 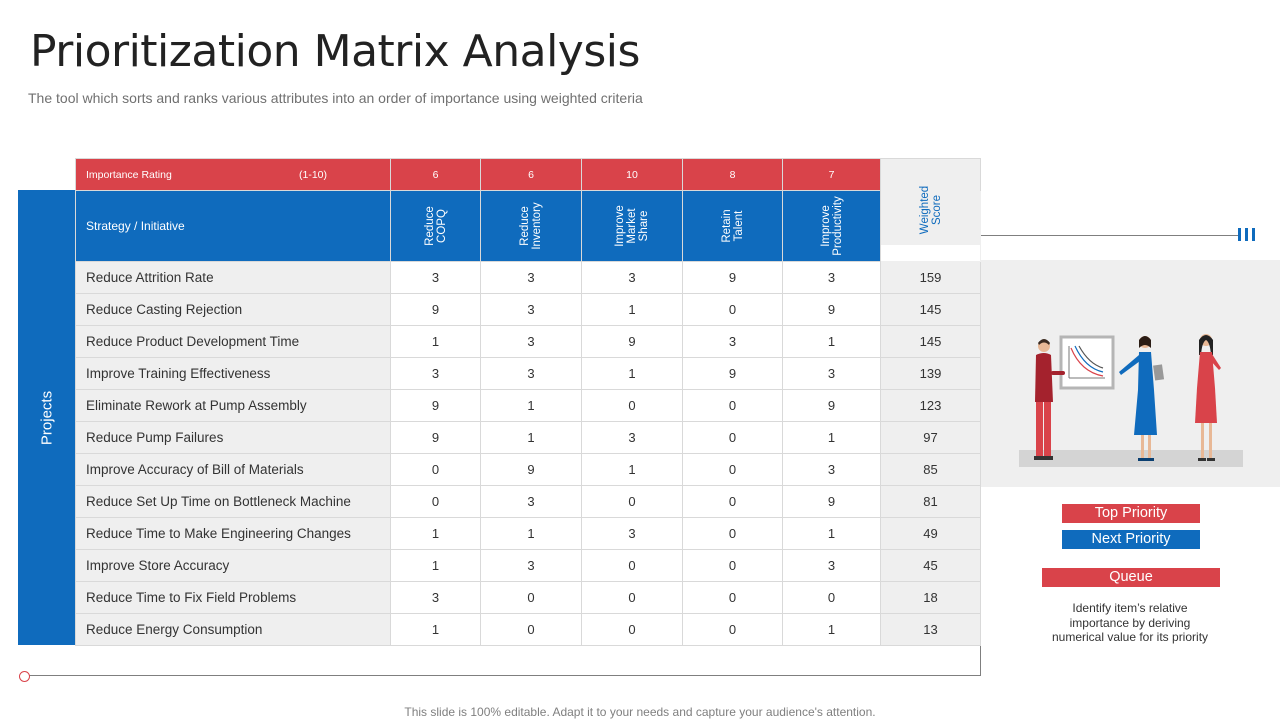 What do you see at coordinates (504, 675) in the screenshot?
I see `frame-line-bottom` at bounding box center [504, 675].